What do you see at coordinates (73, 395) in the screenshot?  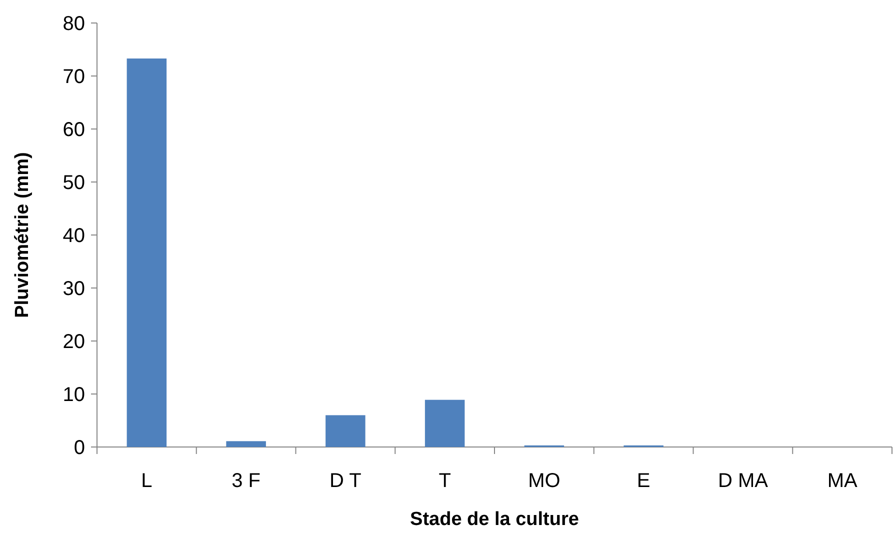 I see `y-tick-label: 10` at bounding box center [73, 395].